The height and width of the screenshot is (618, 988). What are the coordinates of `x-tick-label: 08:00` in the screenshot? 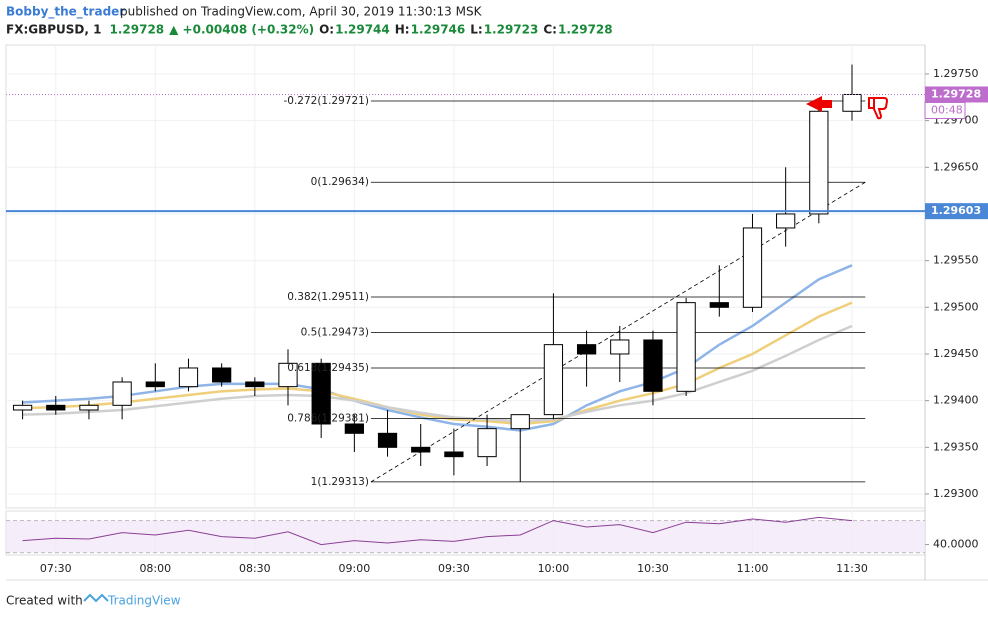 It's located at (155, 568).